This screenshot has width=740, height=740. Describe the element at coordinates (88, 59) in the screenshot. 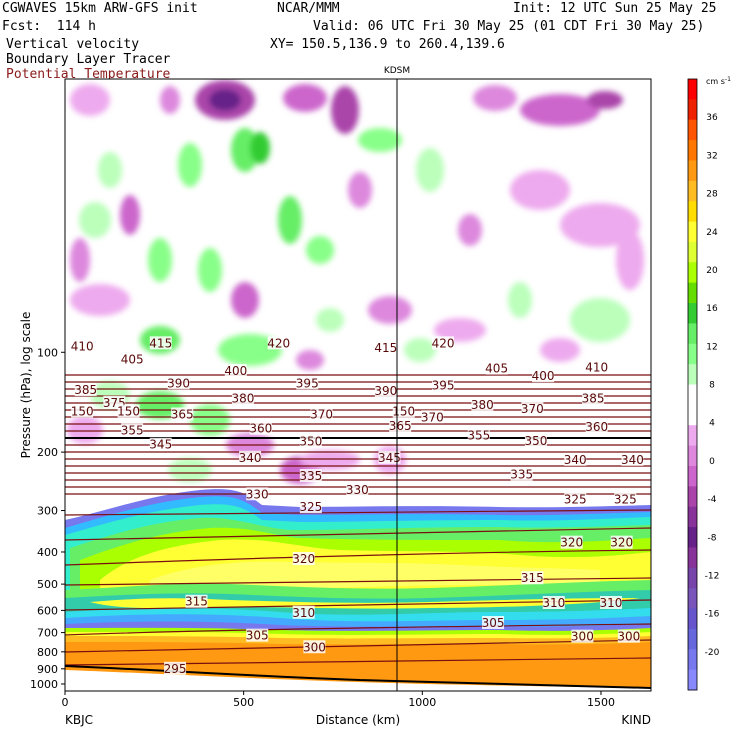

I see `field-bl-tracer: Boundary Layer Tracer` at that location.